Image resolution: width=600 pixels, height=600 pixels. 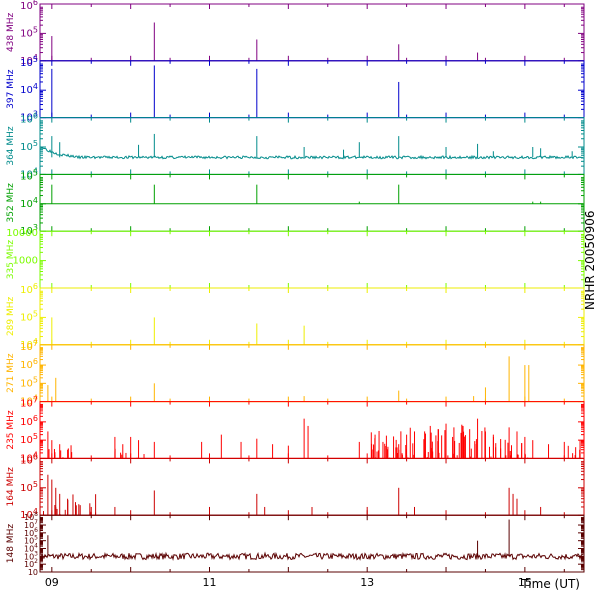 I want to click on panel-label-335-mhz: 335 MHz, so click(x=11, y=260).